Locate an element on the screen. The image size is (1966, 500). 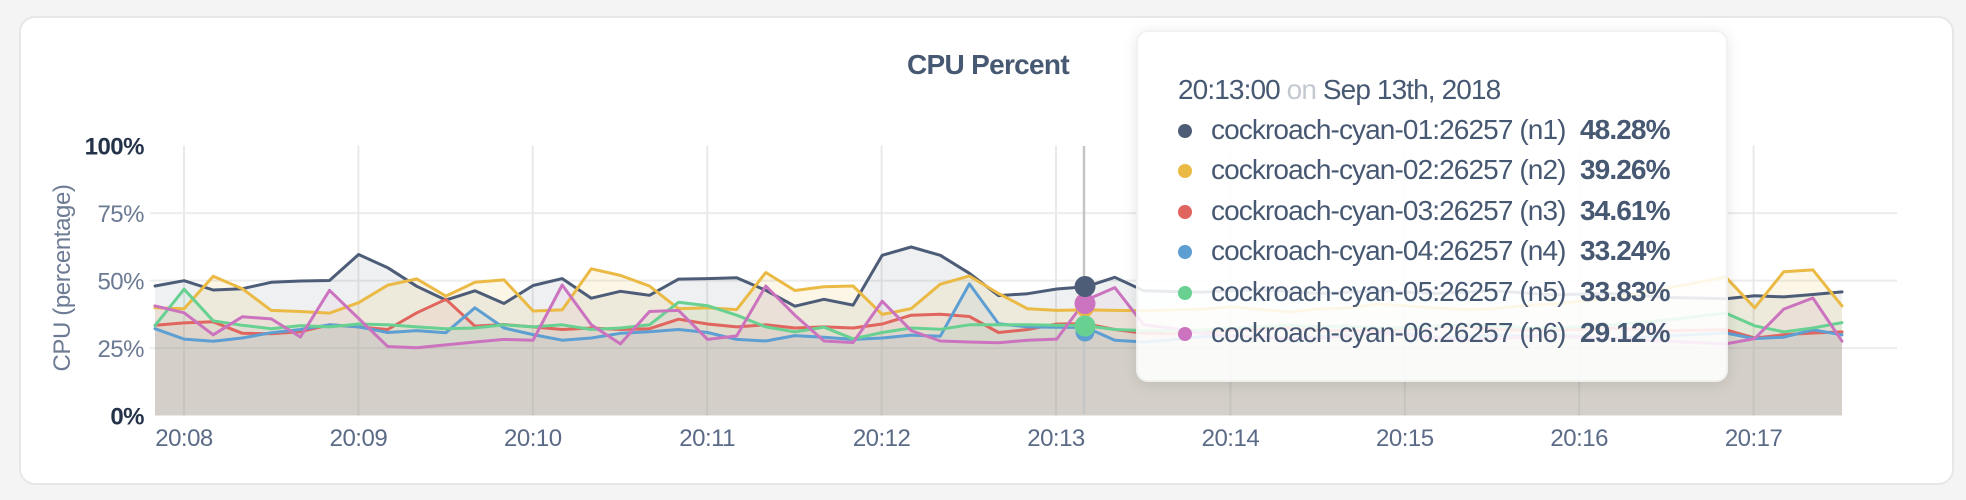
svg-text: 50% is located at coordinates (120, 281).